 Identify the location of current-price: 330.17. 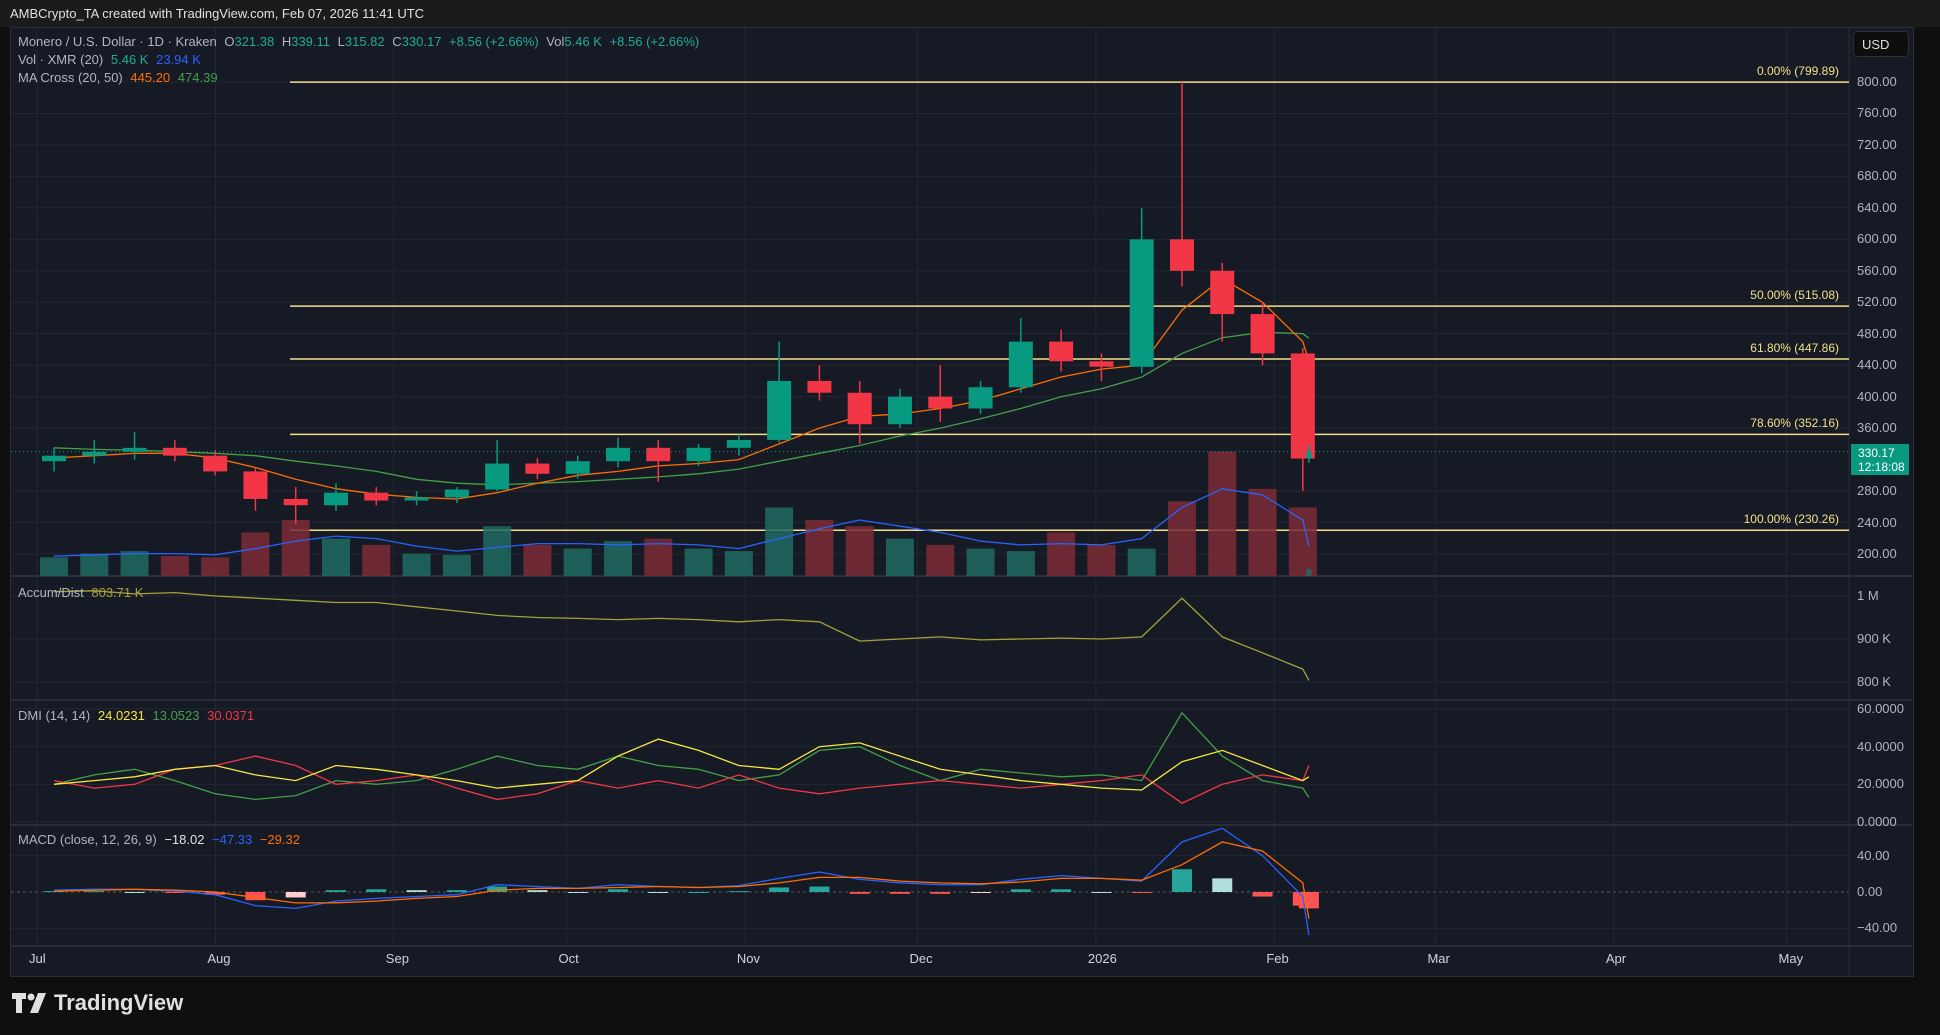
(1876, 453).